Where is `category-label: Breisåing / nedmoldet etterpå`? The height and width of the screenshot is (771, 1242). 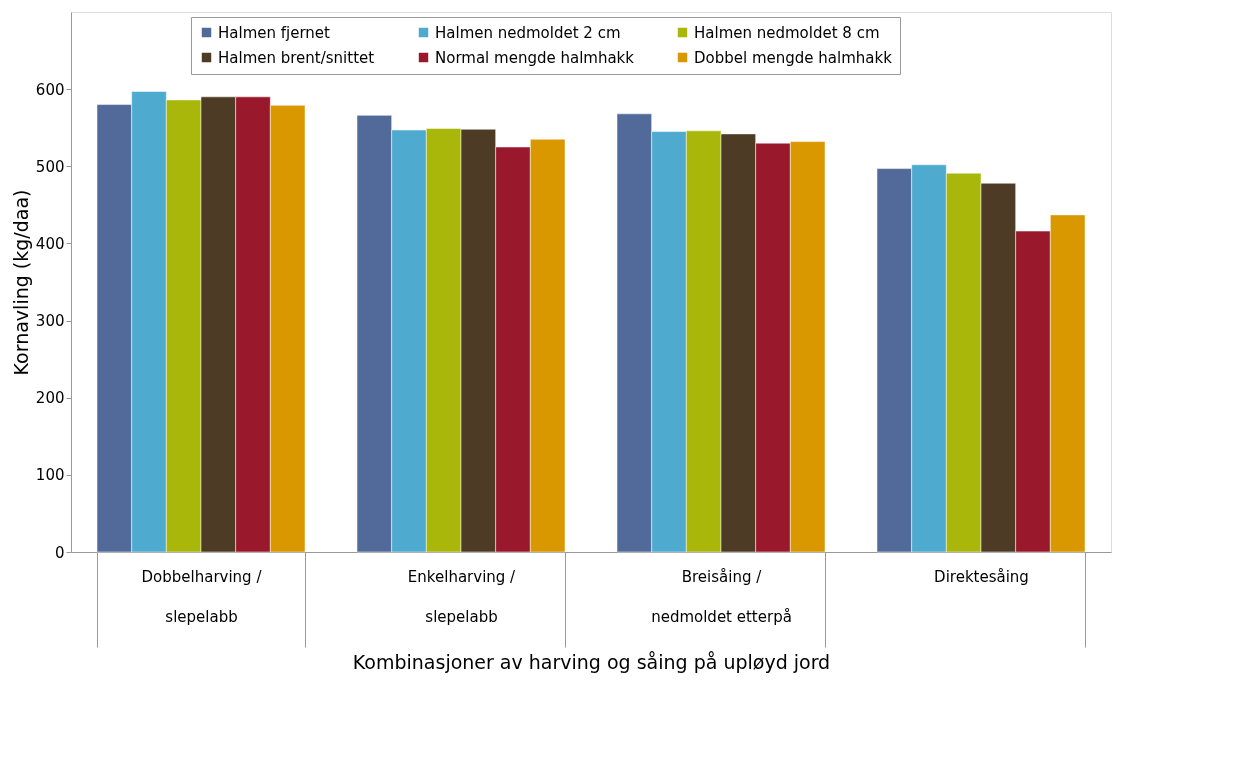
category-label: Breisåing / nedmoldet etterpå is located at coordinates (721, 596).